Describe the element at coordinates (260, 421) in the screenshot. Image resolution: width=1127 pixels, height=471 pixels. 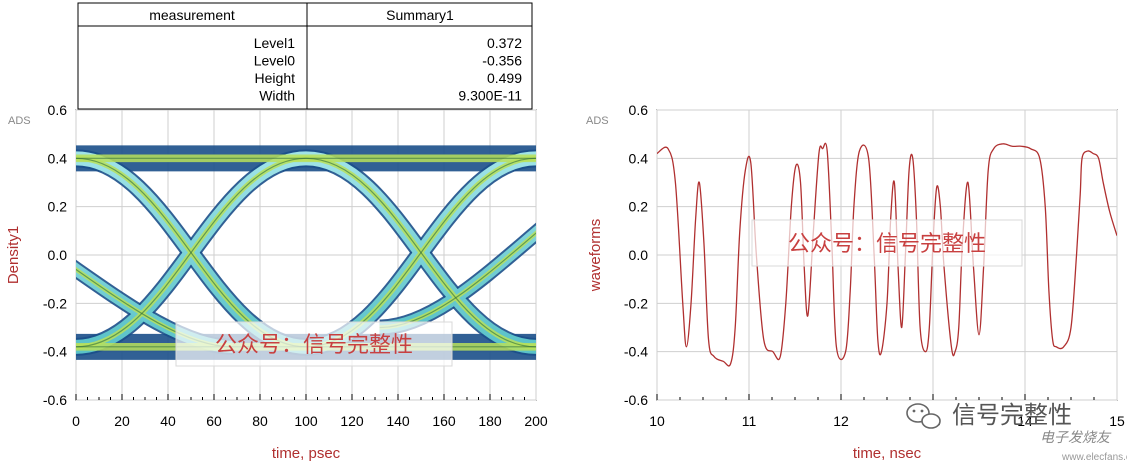
I see `eye-x-tick-label: 80` at that location.